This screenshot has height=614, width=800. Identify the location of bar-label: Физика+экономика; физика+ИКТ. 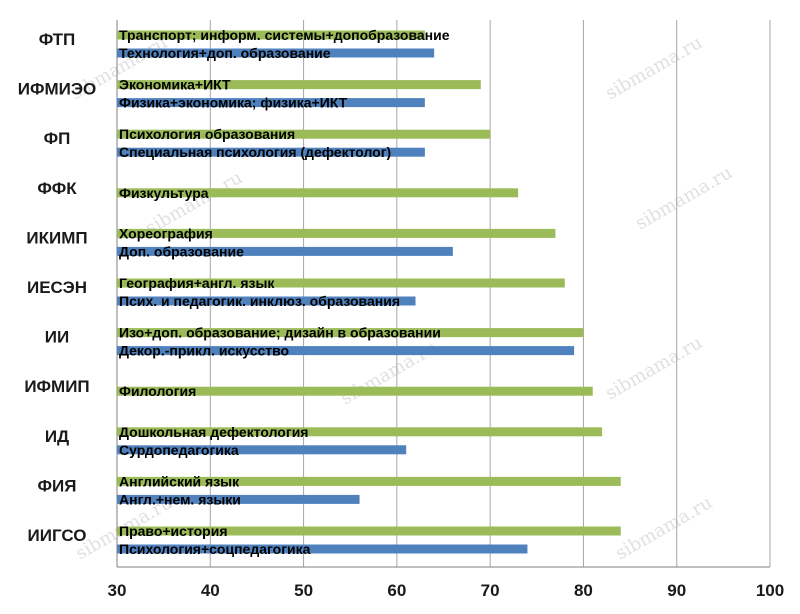
(233, 103).